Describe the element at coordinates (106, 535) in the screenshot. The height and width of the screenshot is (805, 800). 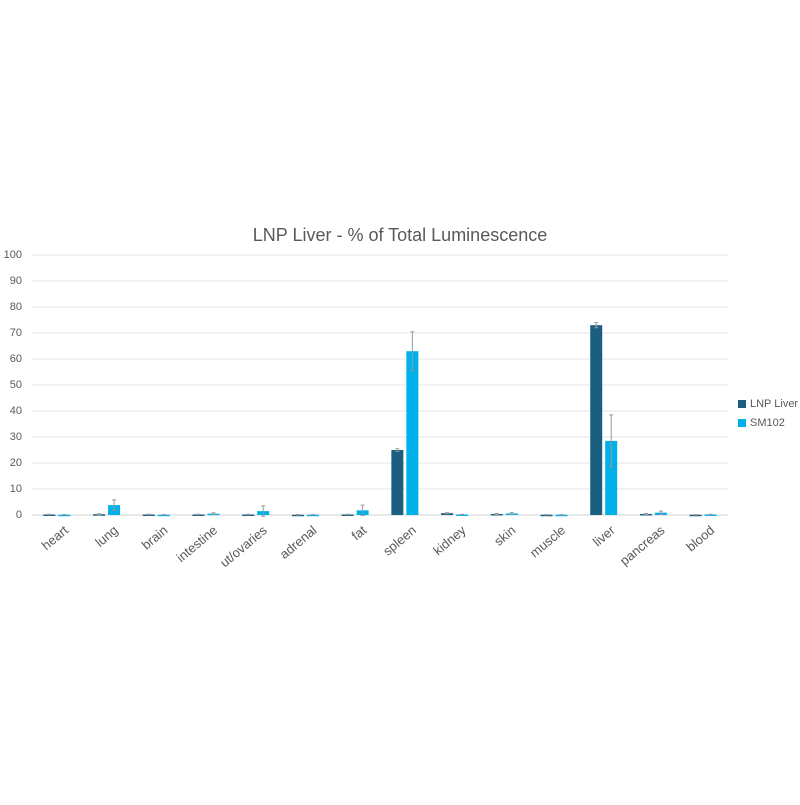
I see `x-tick-label: lung` at that location.